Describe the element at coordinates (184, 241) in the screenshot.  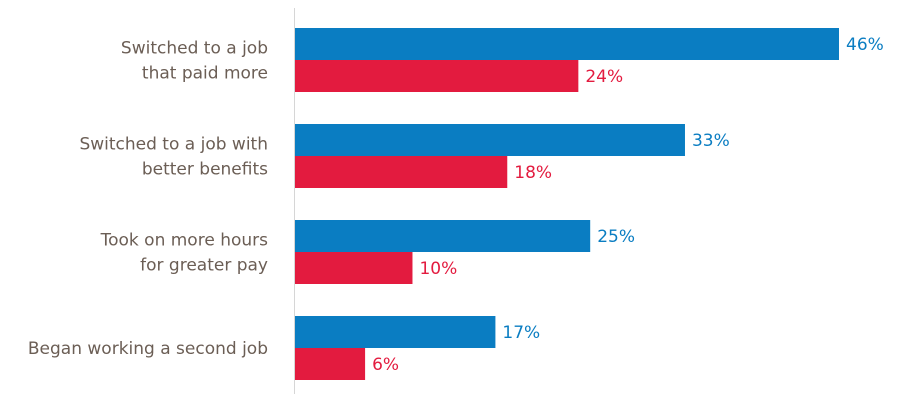
I see `category-label-line: Took on more hours` at that location.